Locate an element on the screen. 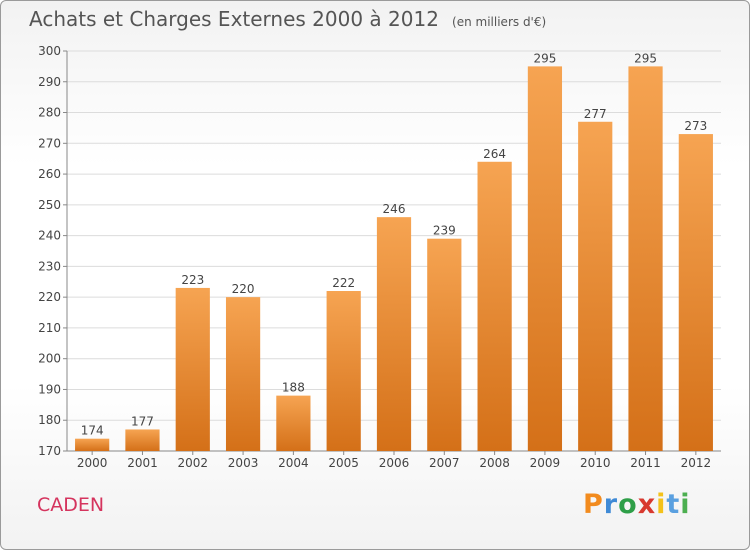 This screenshot has height=550, width=750. proxiti-logo: Proxiti is located at coordinates (637, 504).